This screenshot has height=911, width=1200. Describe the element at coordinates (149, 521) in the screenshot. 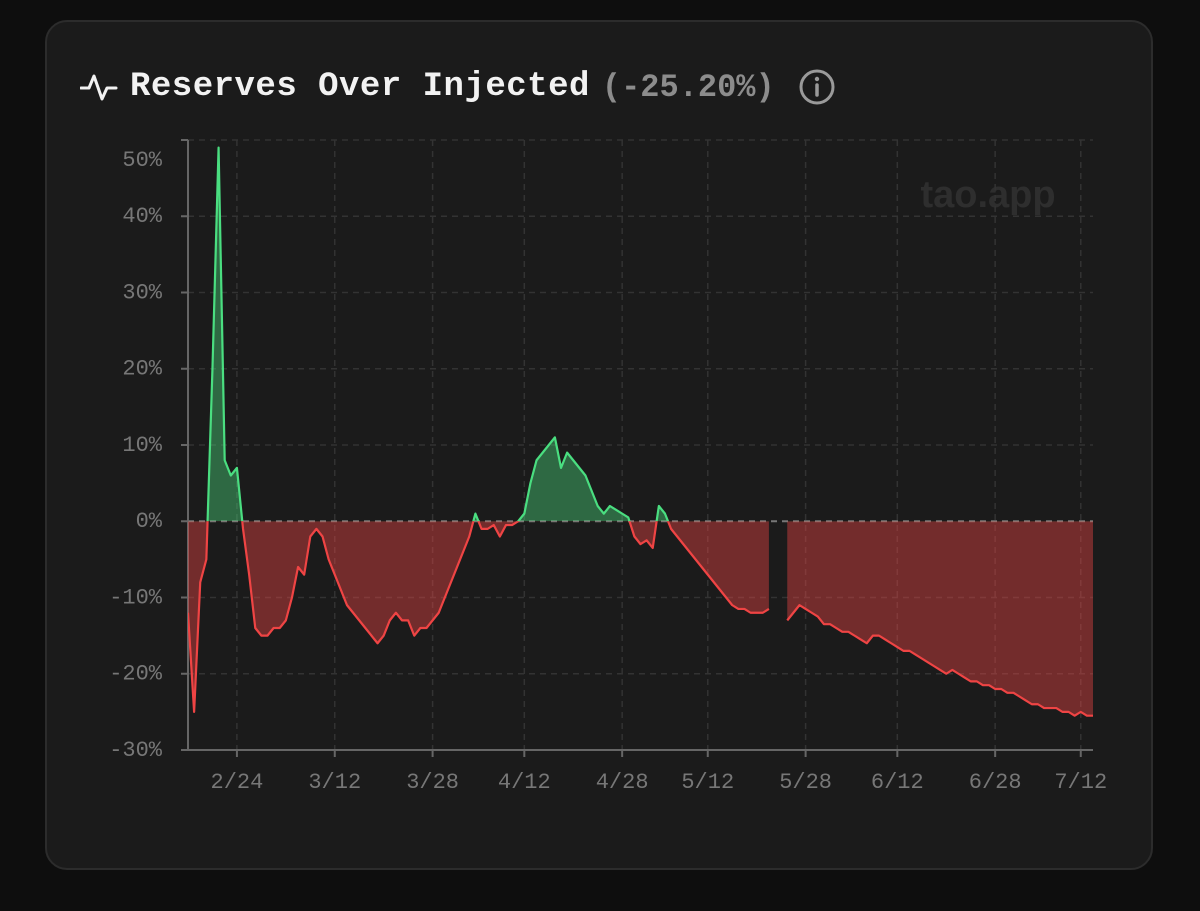

I see `y-tick-label: 0%` at that location.